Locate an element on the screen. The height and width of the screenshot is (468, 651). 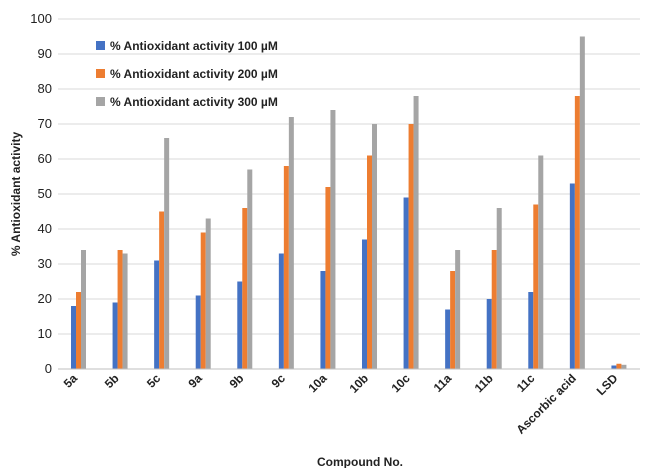
y-tick-label: 90 is located at coordinates (45, 53).